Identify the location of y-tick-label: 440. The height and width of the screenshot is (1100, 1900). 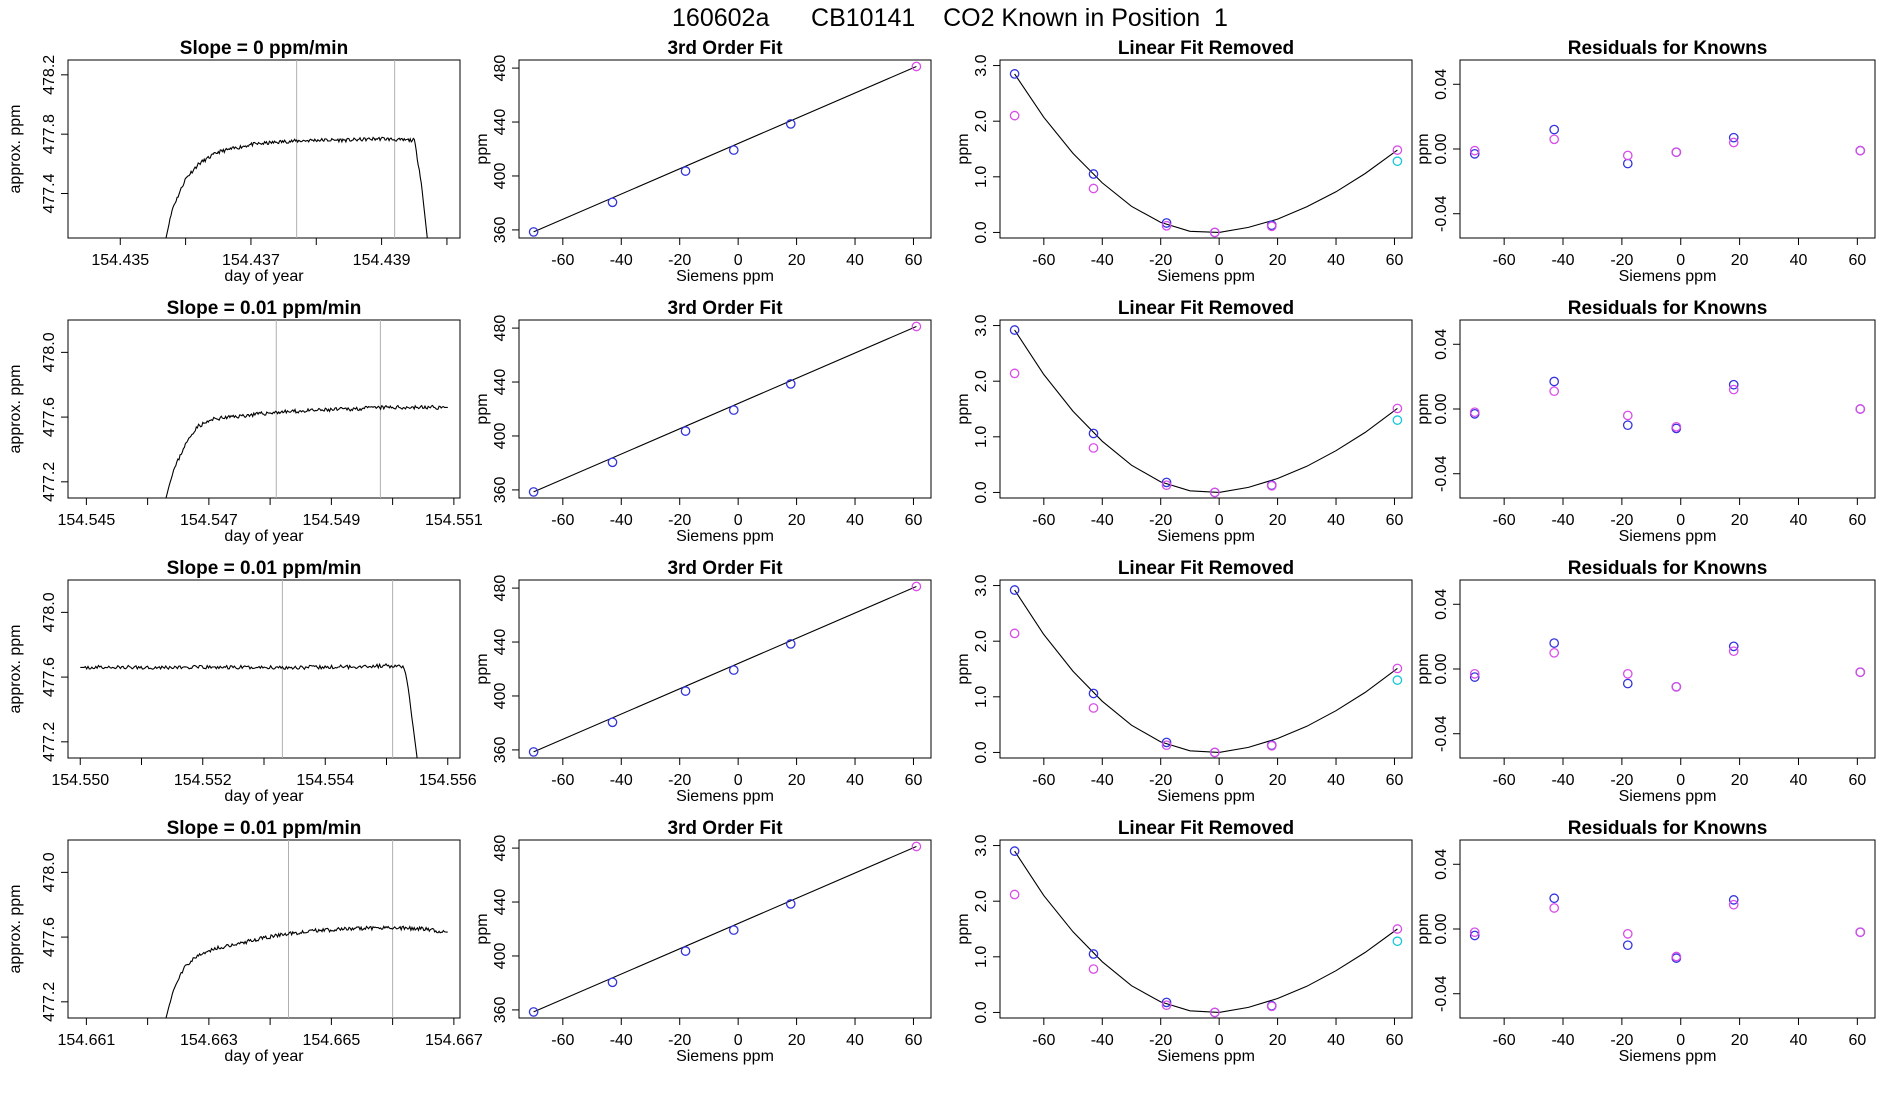
(500, 902).